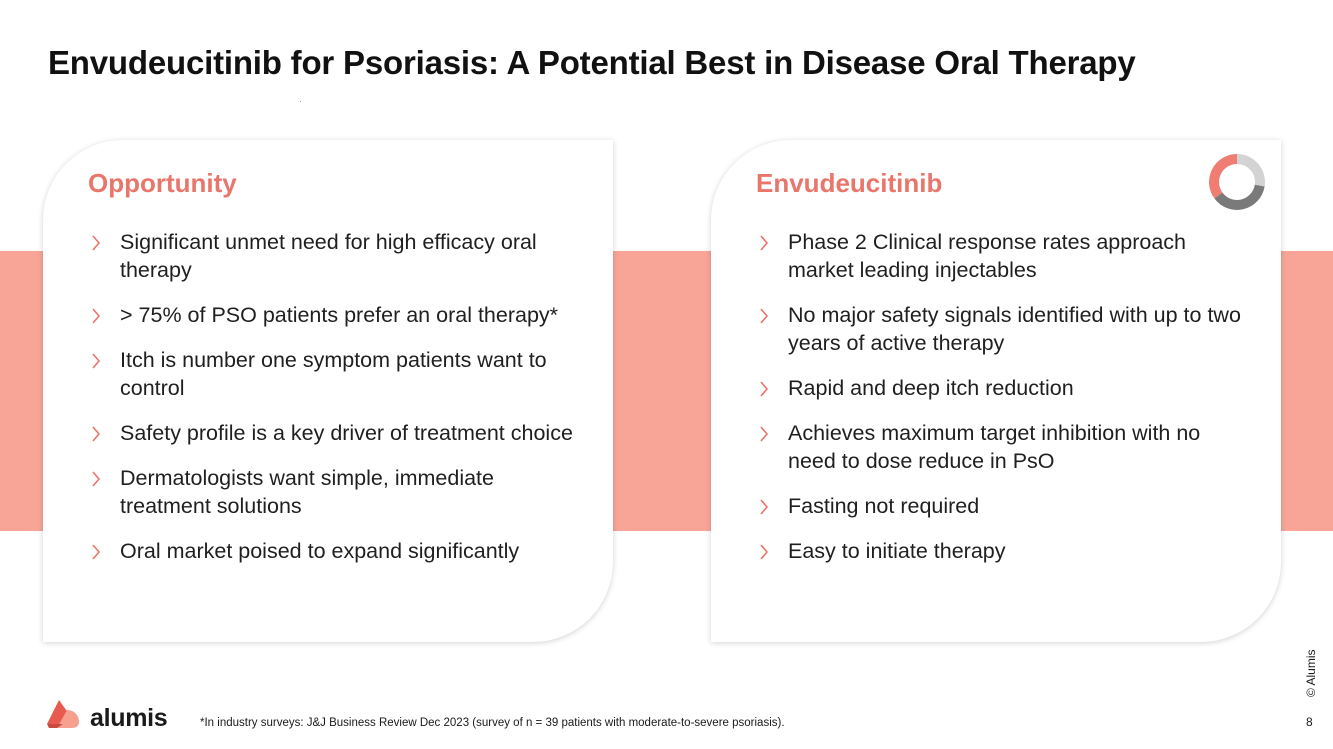 The image size is (1333, 749). What do you see at coordinates (897, 551) in the screenshot?
I see `list-item-text: Easy to initiate therapy` at bounding box center [897, 551].